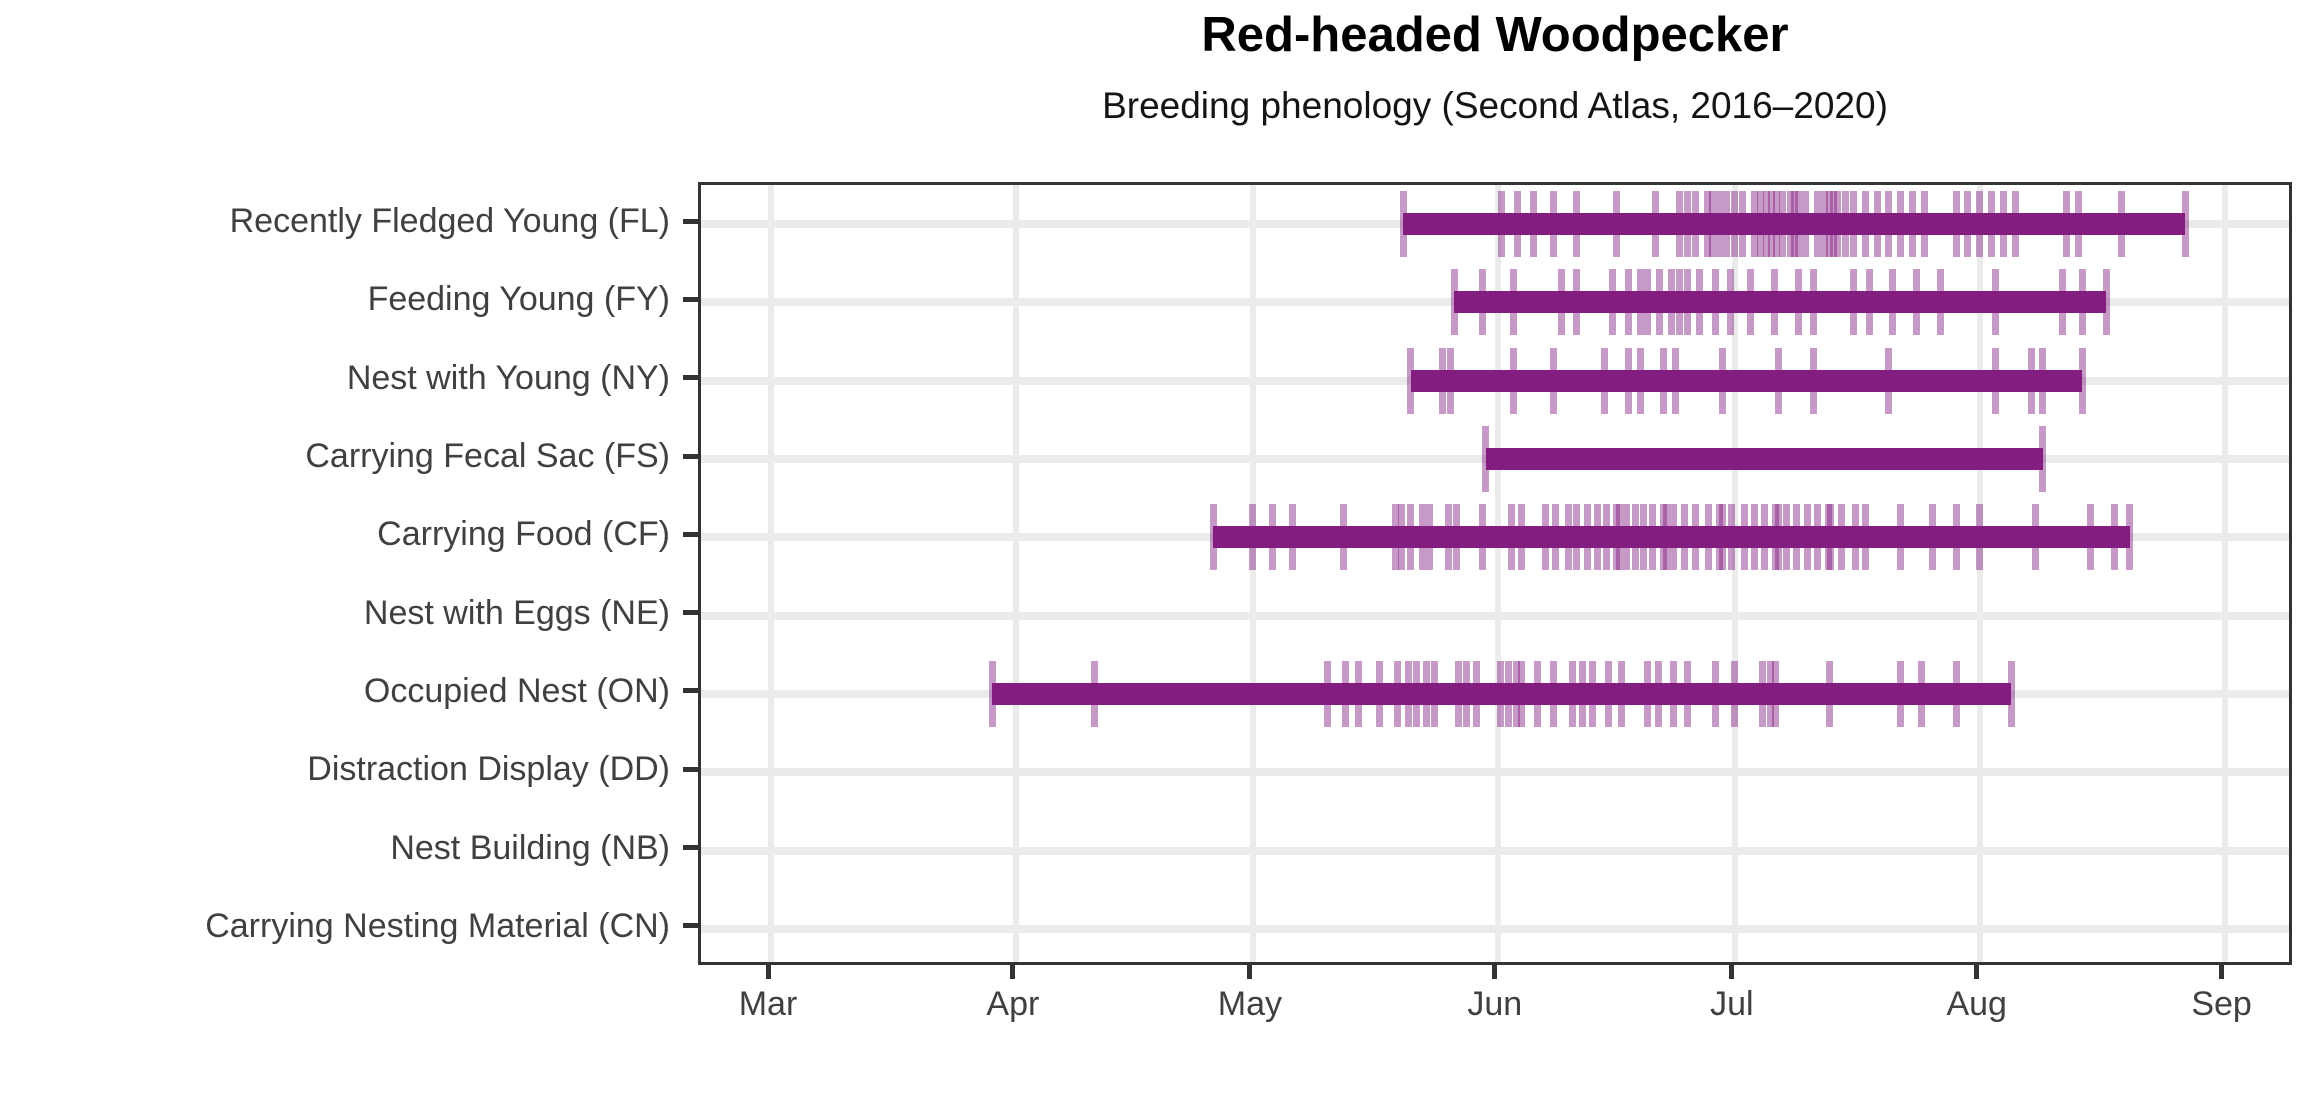  Describe the element at coordinates (1249, 1004) in the screenshot. I see `x-axis-label: May` at that location.